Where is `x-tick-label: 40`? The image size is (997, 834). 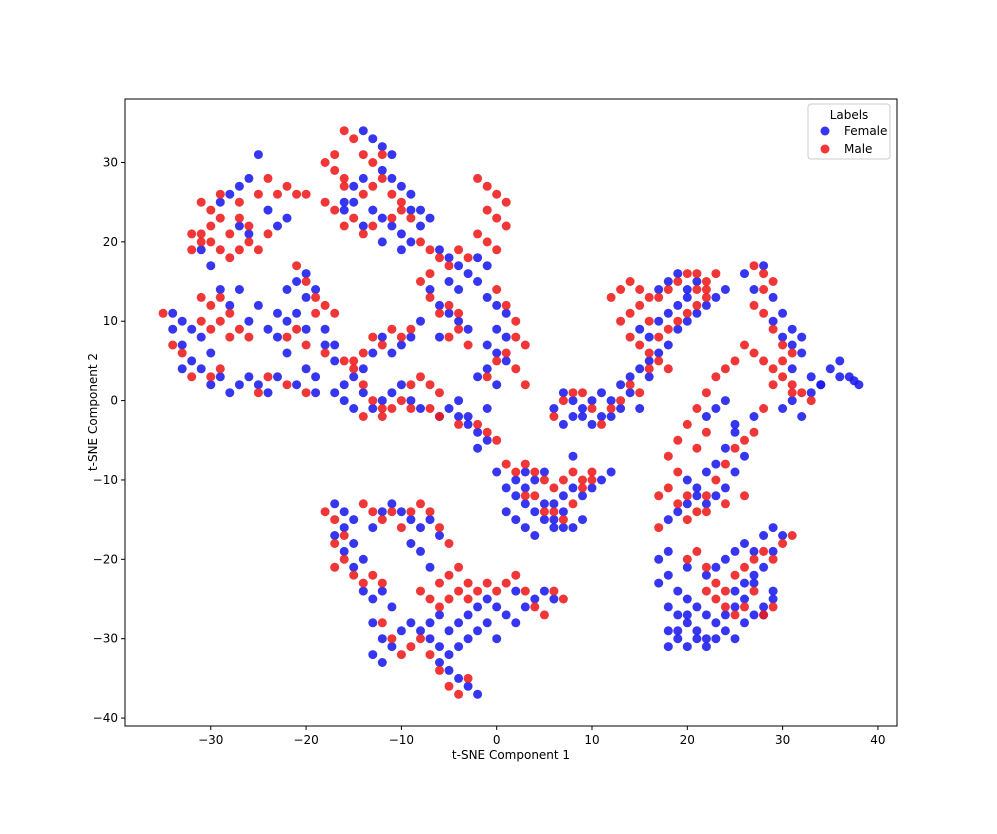
x-tick-label: 40 is located at coordinates (877, 740).